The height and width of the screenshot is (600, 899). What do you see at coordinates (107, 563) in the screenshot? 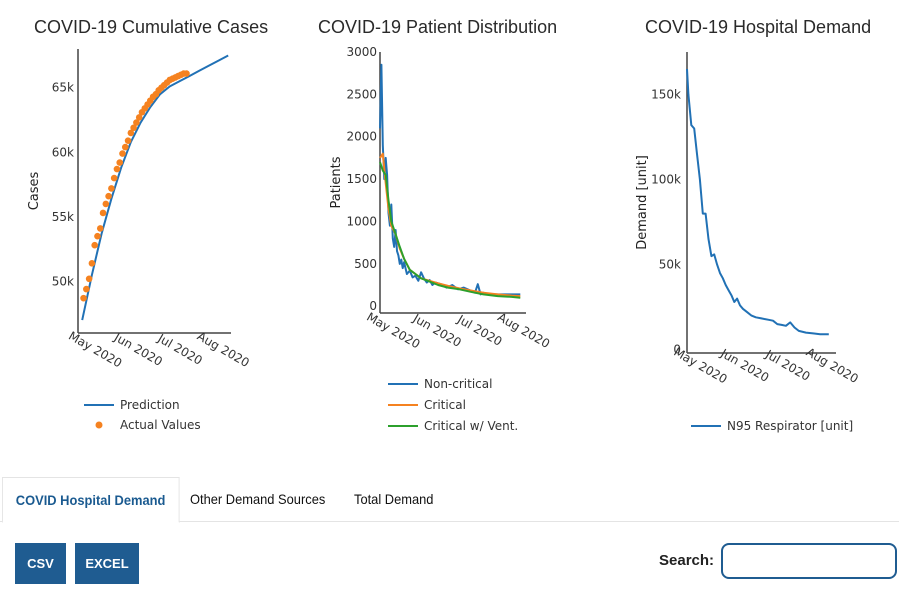
I see `excel-button: EXCEL` at bounding box center [107, 563].